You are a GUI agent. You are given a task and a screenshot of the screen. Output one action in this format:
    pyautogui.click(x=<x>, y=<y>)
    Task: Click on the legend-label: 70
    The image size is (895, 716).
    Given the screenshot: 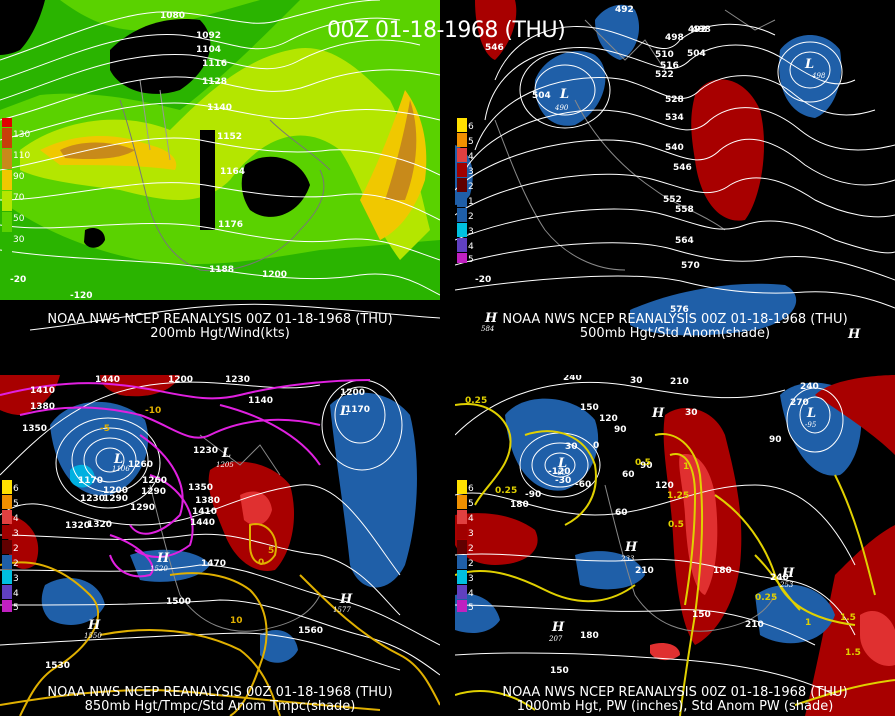 What is the action you would take?
    pyautogui.click(x=19, y=198)
    